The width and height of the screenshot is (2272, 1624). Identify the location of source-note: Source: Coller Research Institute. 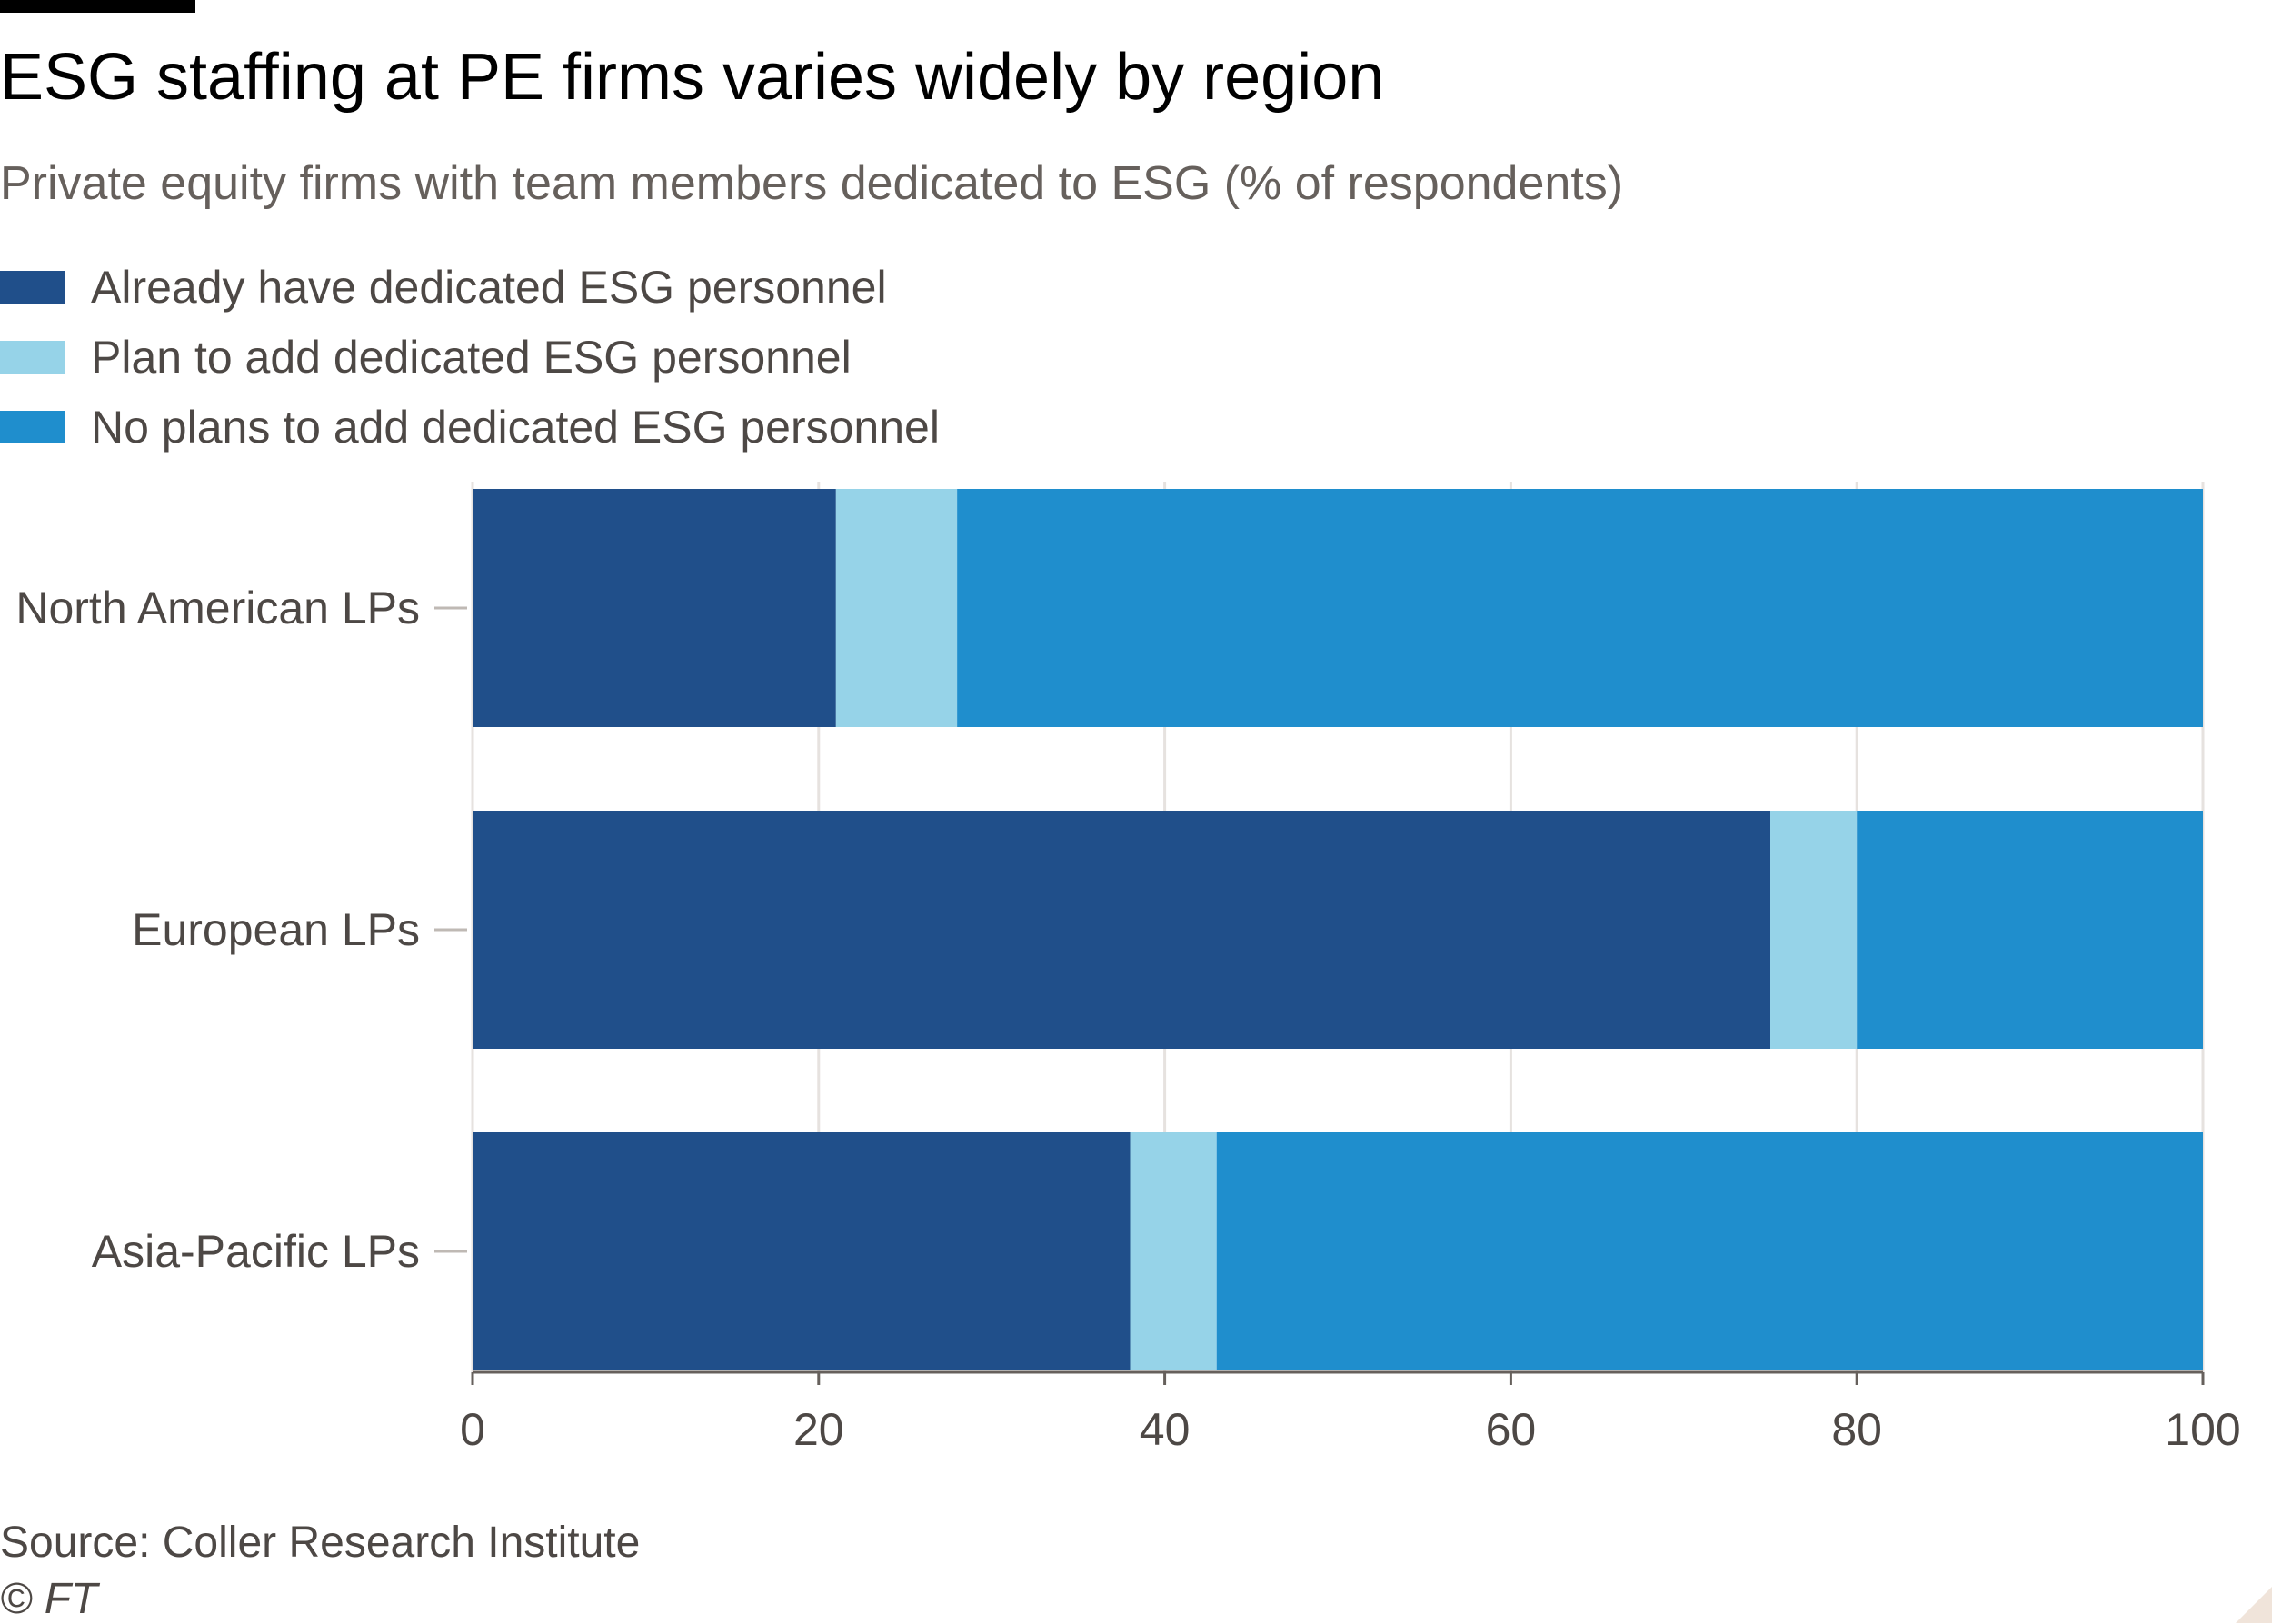
(320, 1543).